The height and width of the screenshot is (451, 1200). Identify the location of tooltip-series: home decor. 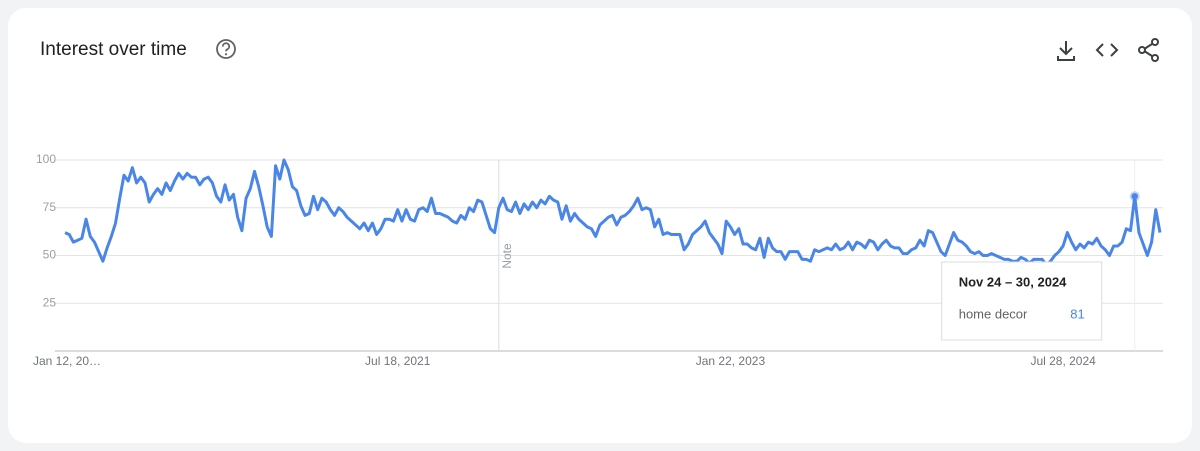
(993, 313).